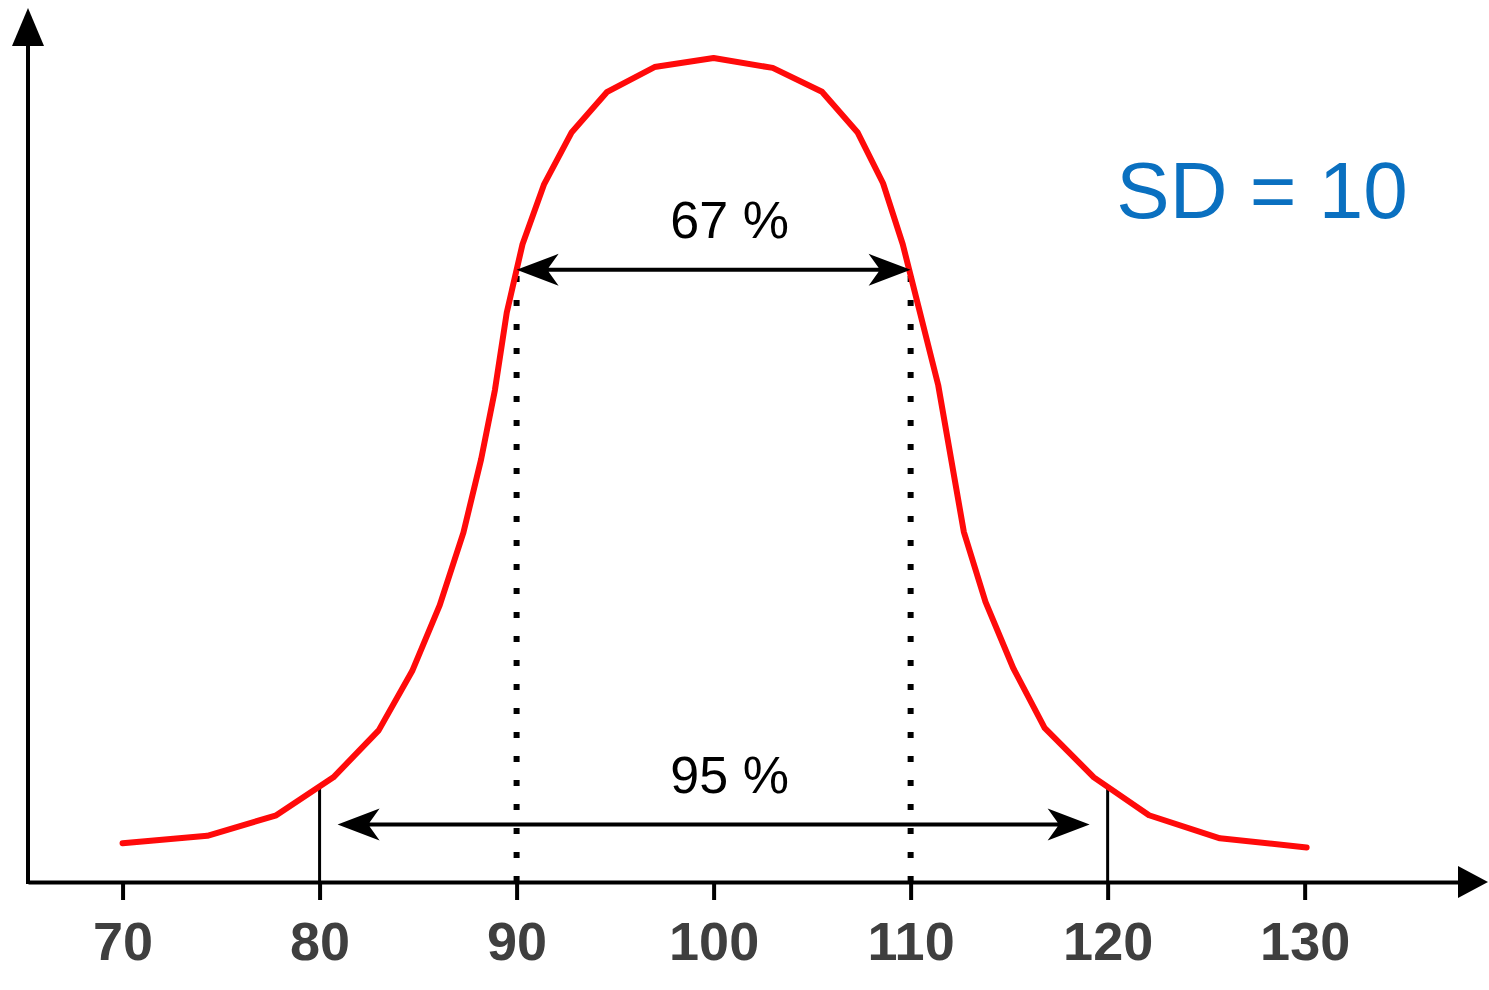 This screenshot has width=1489, height=990. Describe the element at coordinates (320, 940) in the screenshot. I see `x-tick-label: 80` at that location.